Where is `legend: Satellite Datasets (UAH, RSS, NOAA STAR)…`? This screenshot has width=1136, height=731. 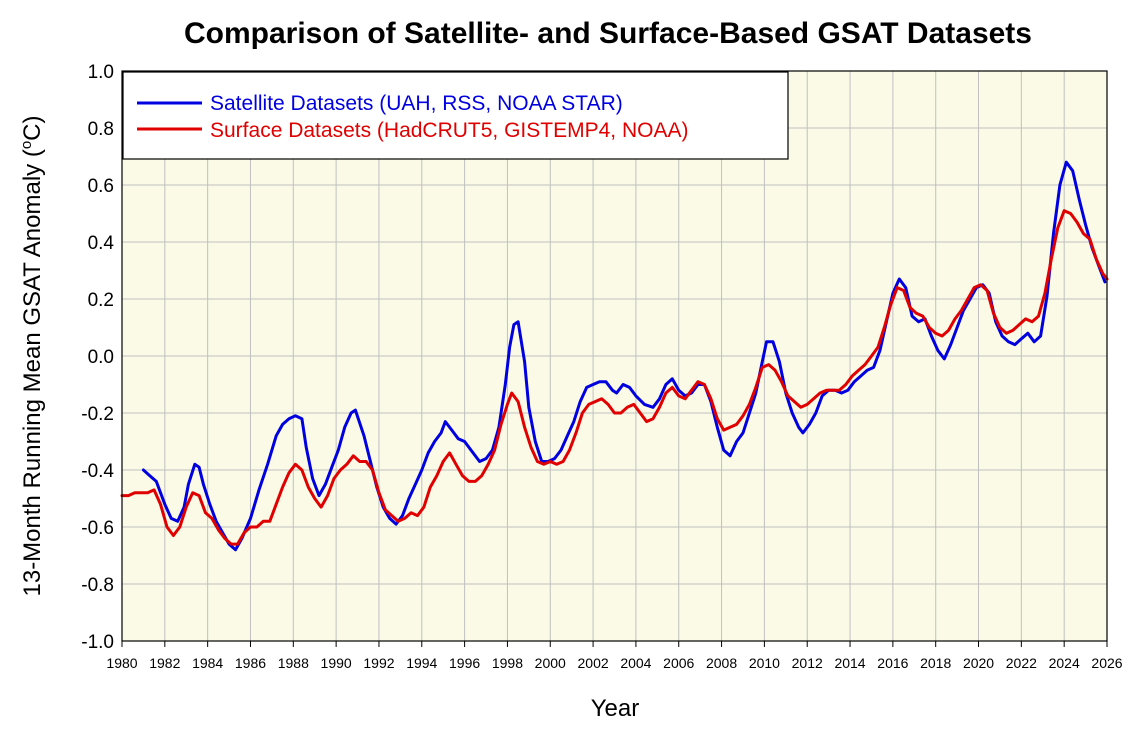 legend: Satellite Datasets (UAH, RSS, NOAA STAR)… is located at coordinates (455, 115).